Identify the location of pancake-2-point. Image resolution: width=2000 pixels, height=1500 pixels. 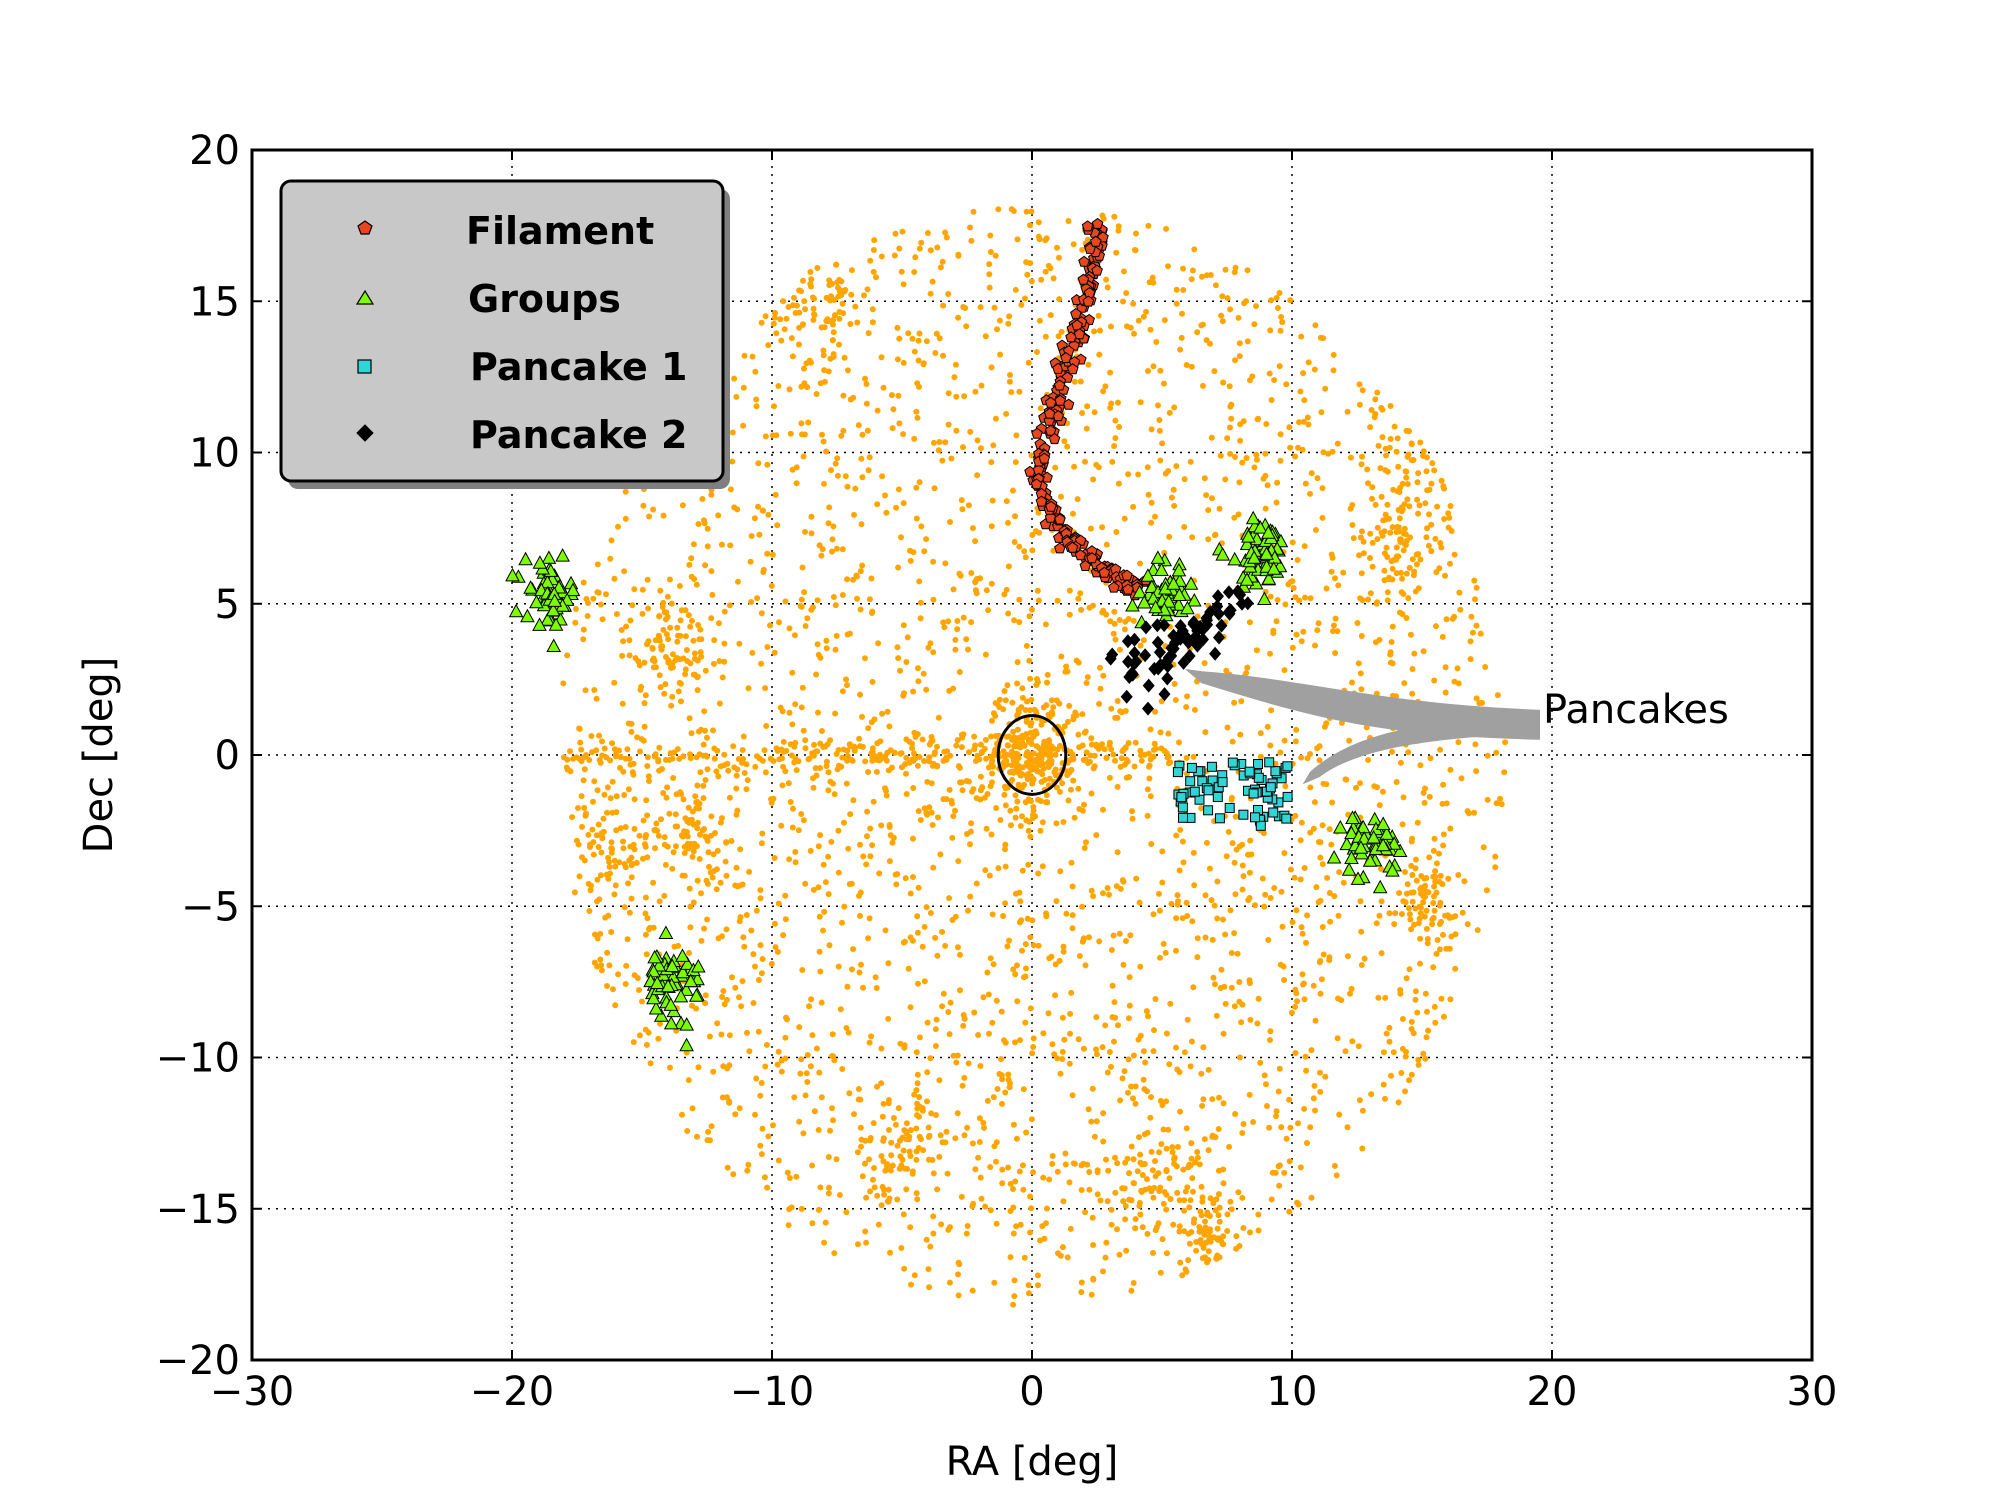
(1134, 663).